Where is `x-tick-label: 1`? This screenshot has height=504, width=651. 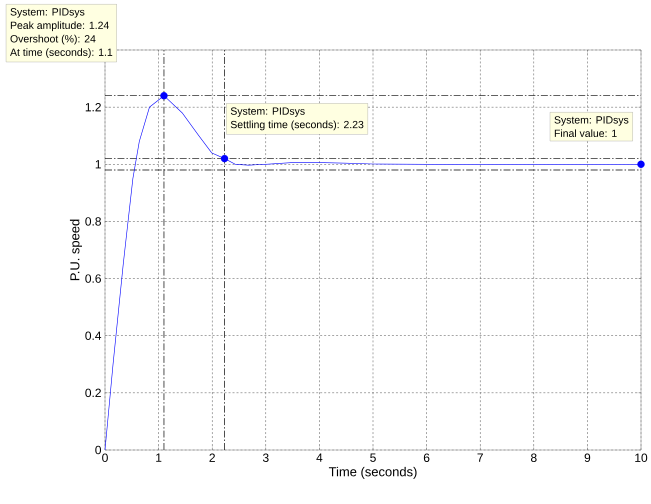 x-tick-label: 1 is located at coordinates (159, 458).